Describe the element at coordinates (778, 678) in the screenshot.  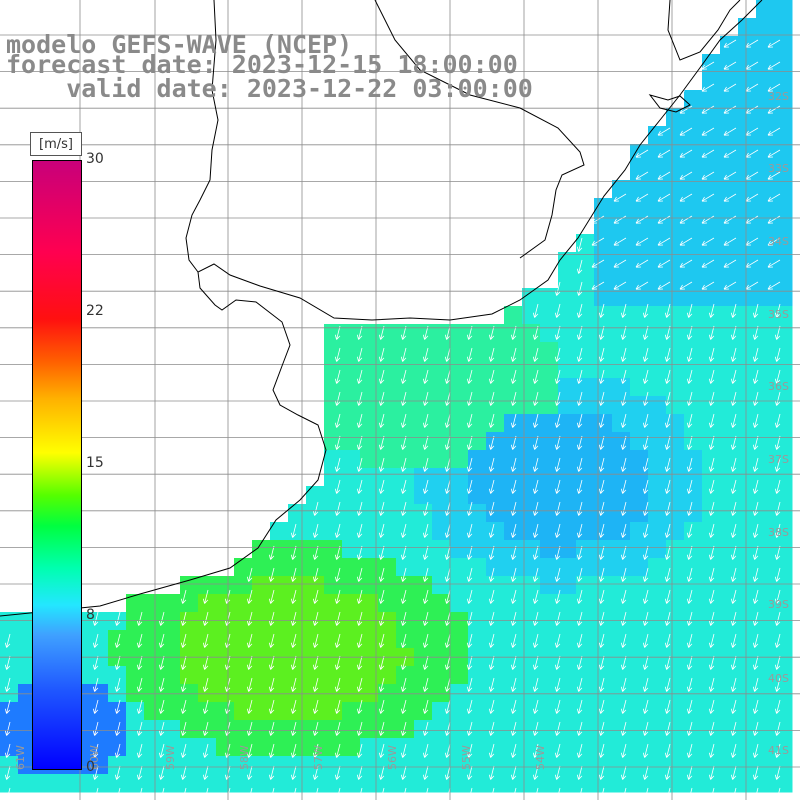
I see `lat-label: 40S` at that location.